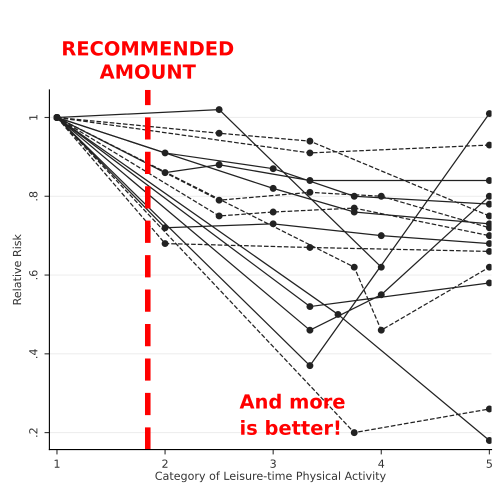  What do you see at coordinates (273, 463) in the screenshot?
I see `x-tick-label: 3` at bounding box center [273, 463].